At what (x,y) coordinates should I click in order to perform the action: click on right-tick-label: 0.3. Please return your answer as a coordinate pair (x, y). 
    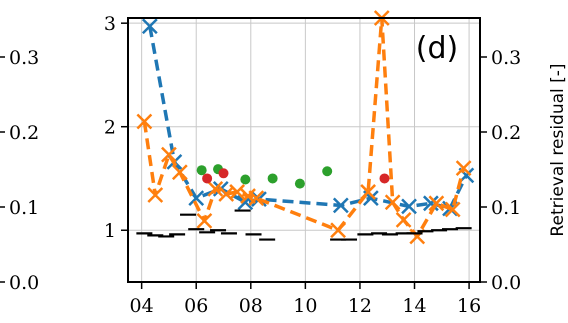
    Looking at the image, I should click on (506, 58).